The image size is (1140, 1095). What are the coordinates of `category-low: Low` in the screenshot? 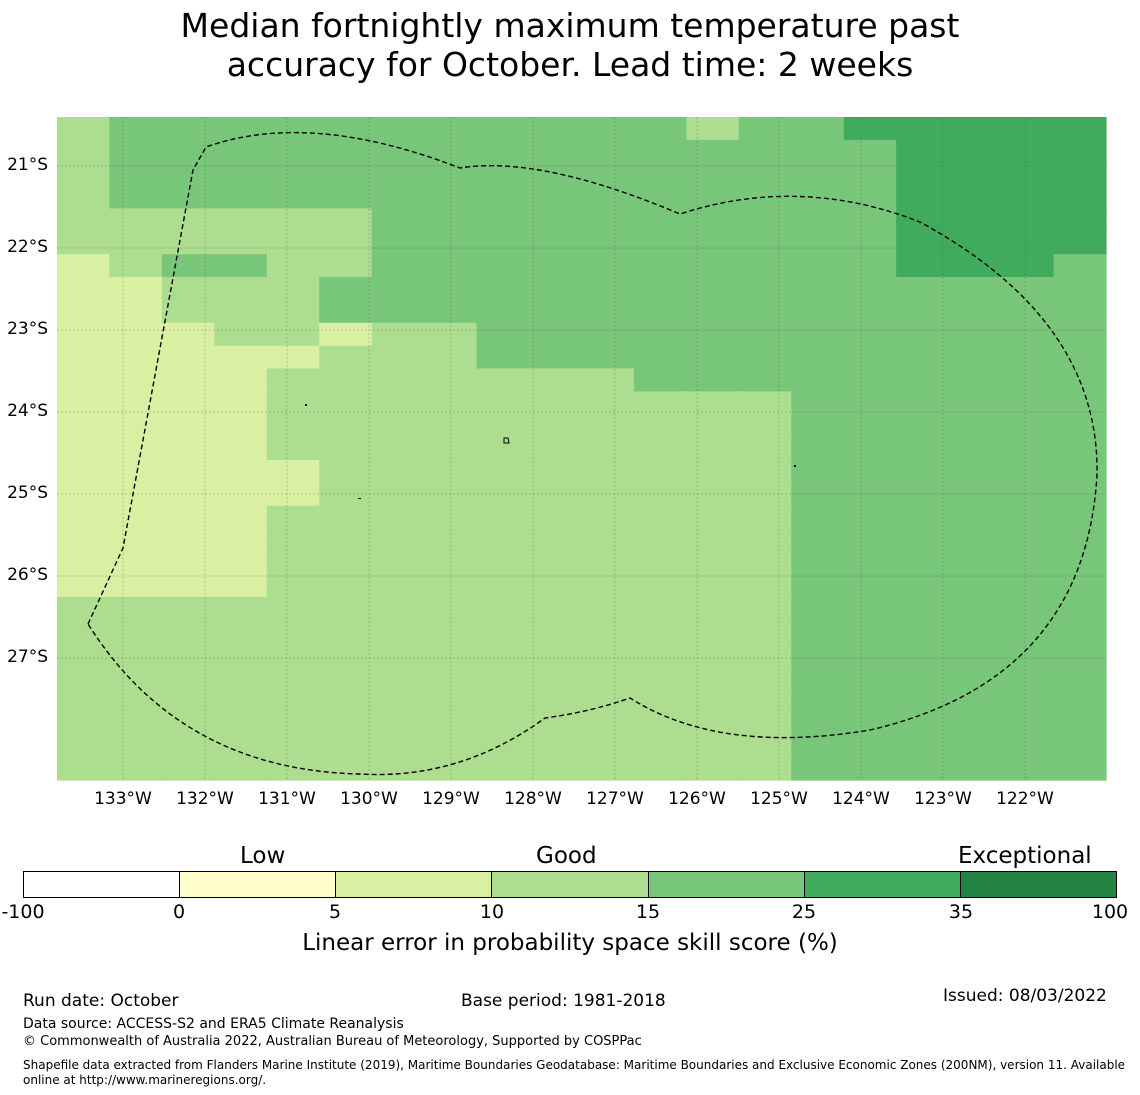 It's located at (263, 856).